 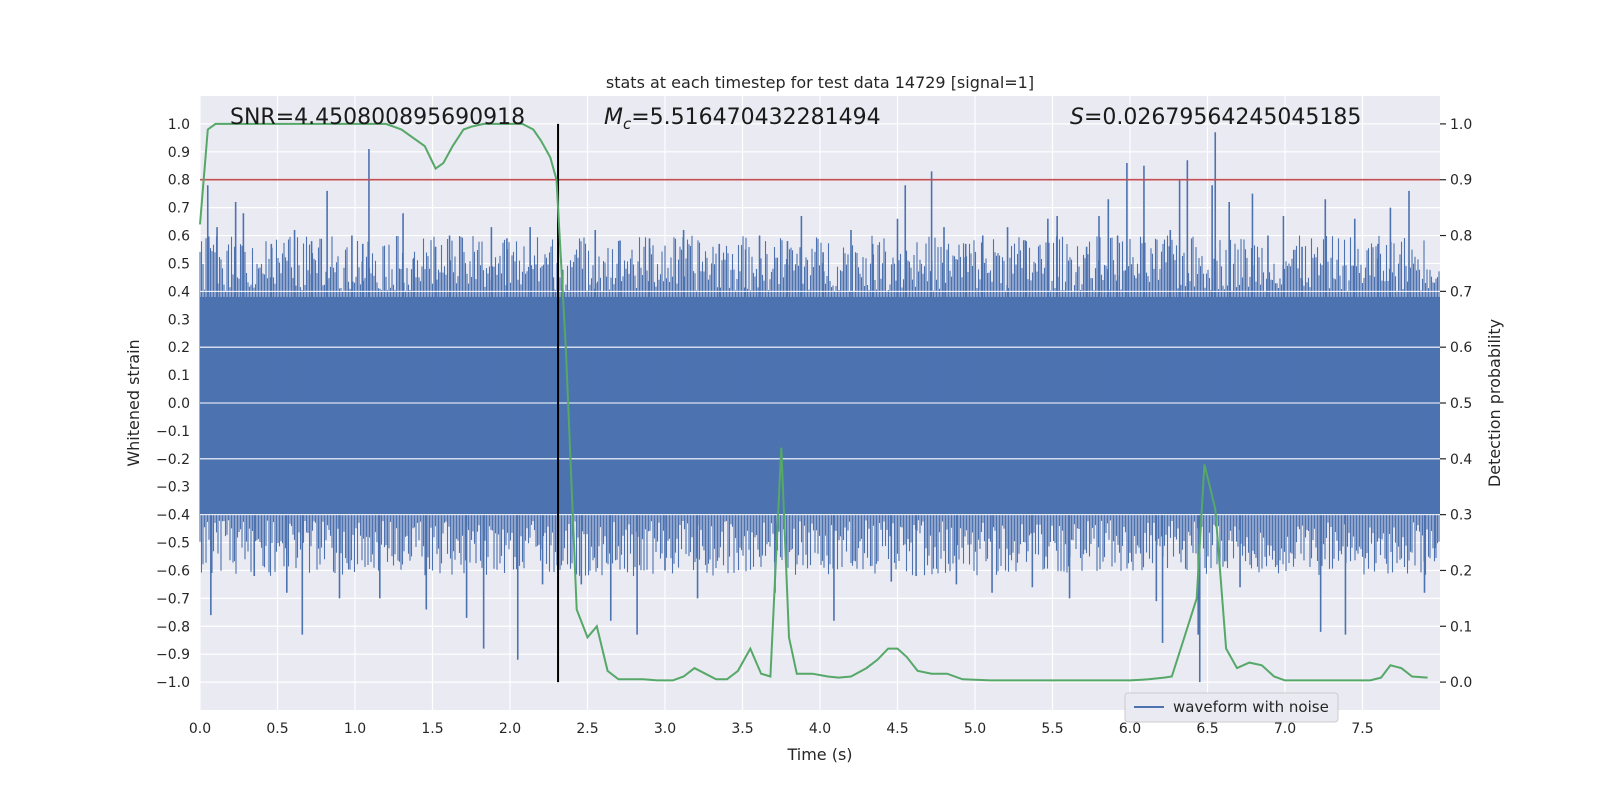 I want to click on y-tick-label: −0.1, so click(x=173, y=432).